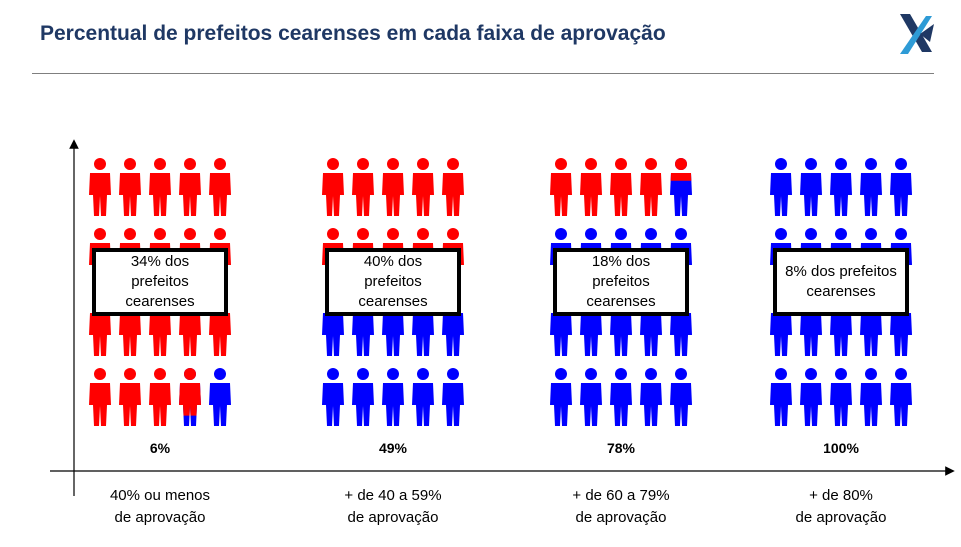 Image resolution: width=961 pixels, height=547 pixels. Describe the element at coordinates (561, 397) in the screenshot. I see `person-icon-g2-r3-c0` at that location.